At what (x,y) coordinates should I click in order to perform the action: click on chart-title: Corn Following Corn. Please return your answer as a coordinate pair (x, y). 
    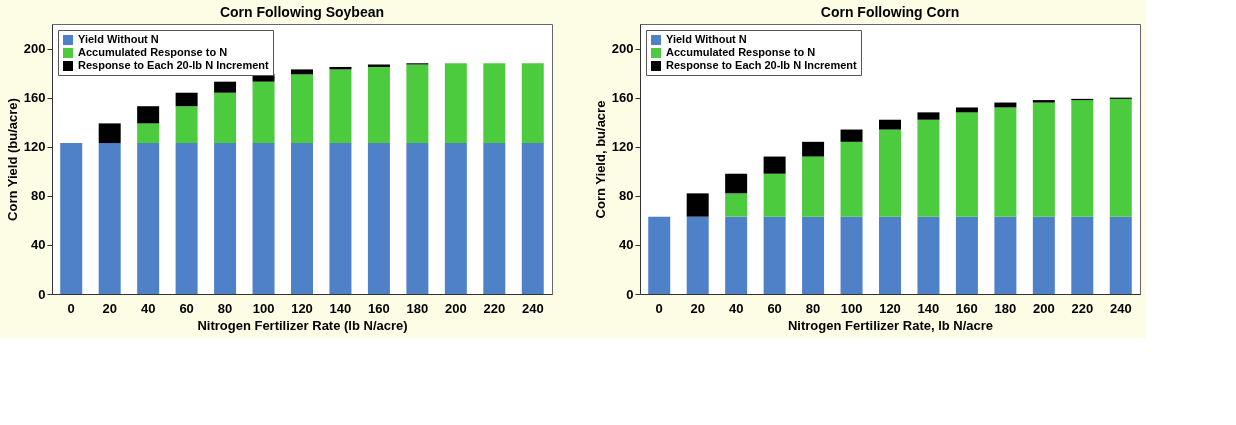
    Looking at the image, I should click on (890, 12).